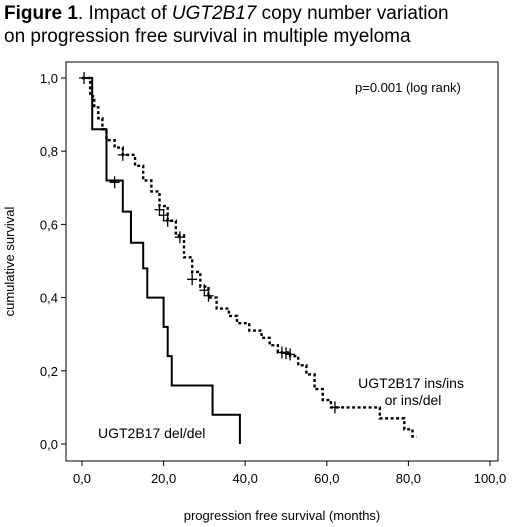 This screenshot has width=520, height=527. Describe the element at coordinates (41, 13) in the screenshot. I see `figure-label: Figure 1` at that location.